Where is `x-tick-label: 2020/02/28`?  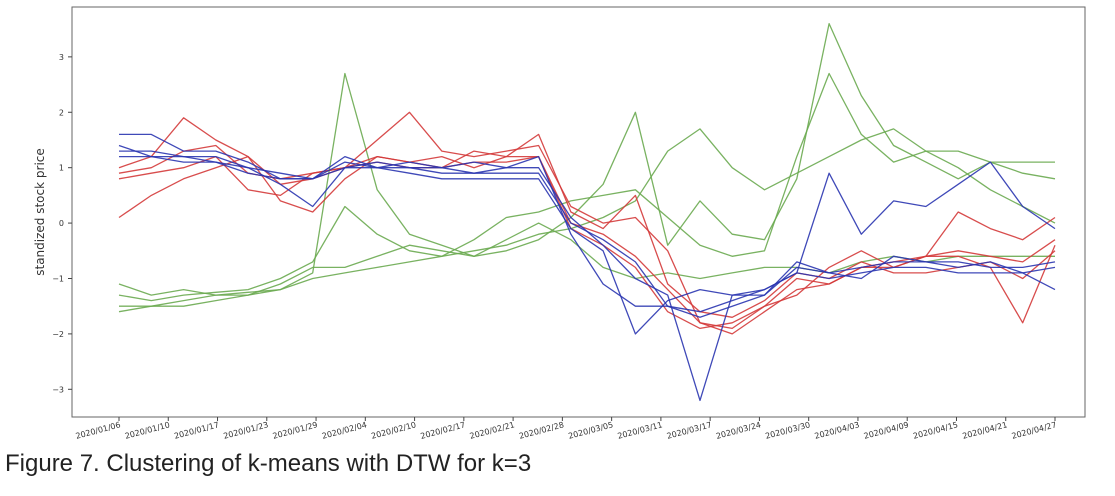 x-tick-label: 2020/02/28 is located at coordinates (541, 430).